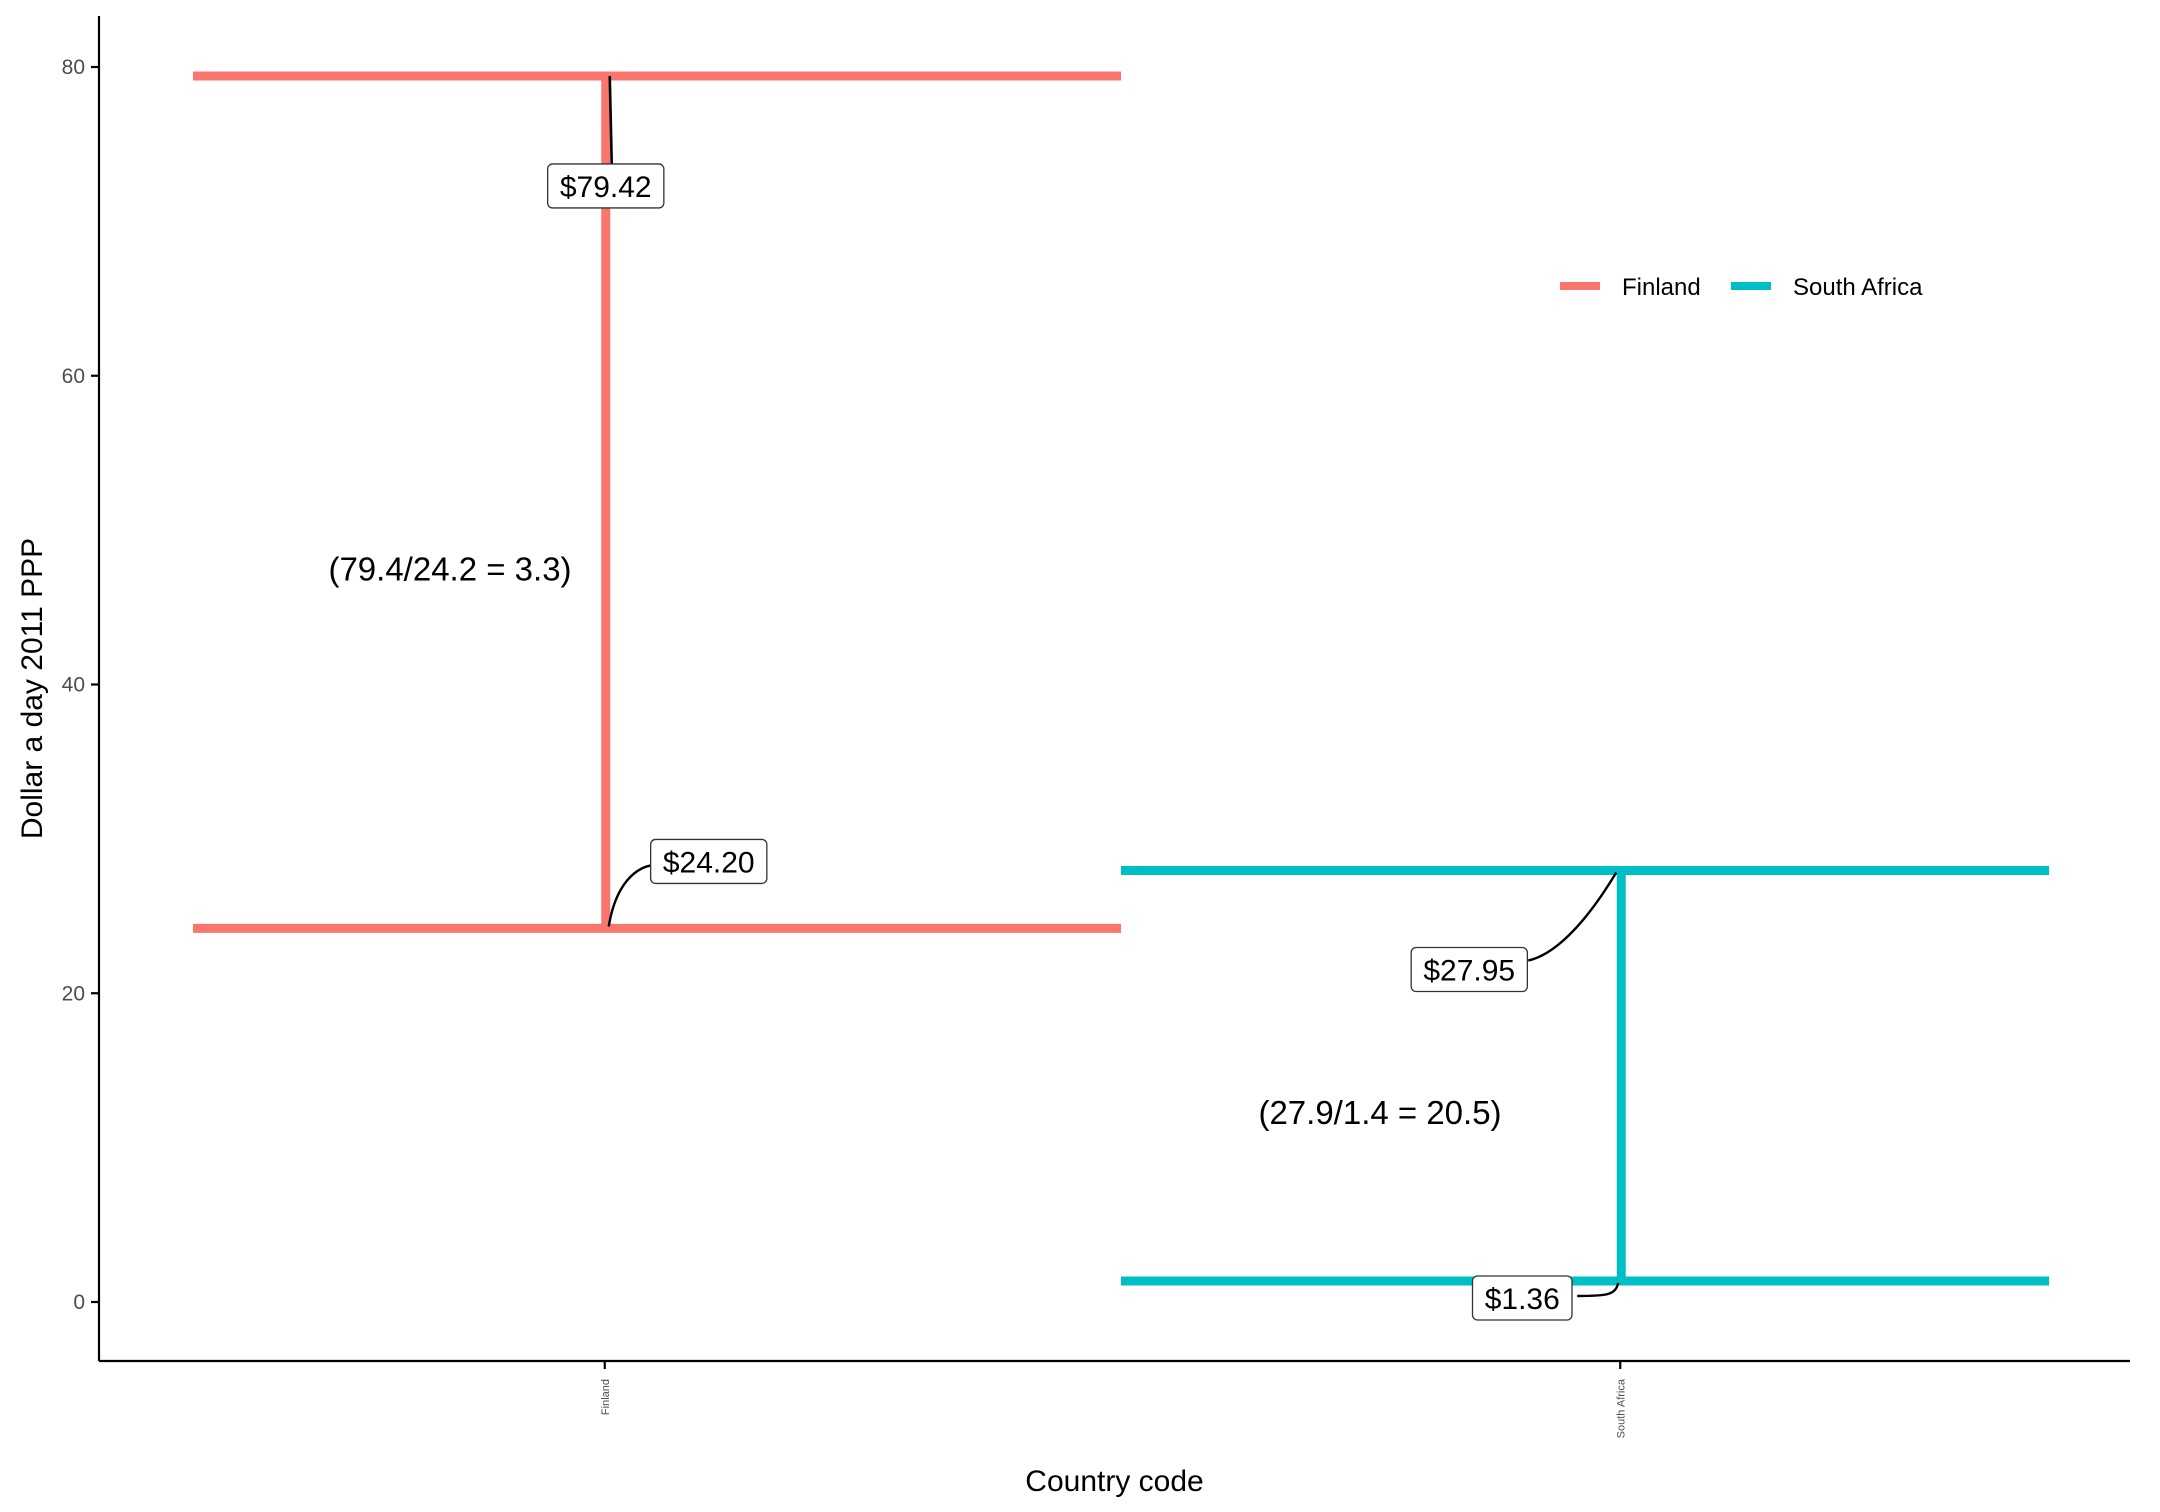 This screenshot has height=1512, width=2160. Describe the element at coordinates (1661, 287) in the screenshot. I see `legend-label-finland: Finland` at that location.